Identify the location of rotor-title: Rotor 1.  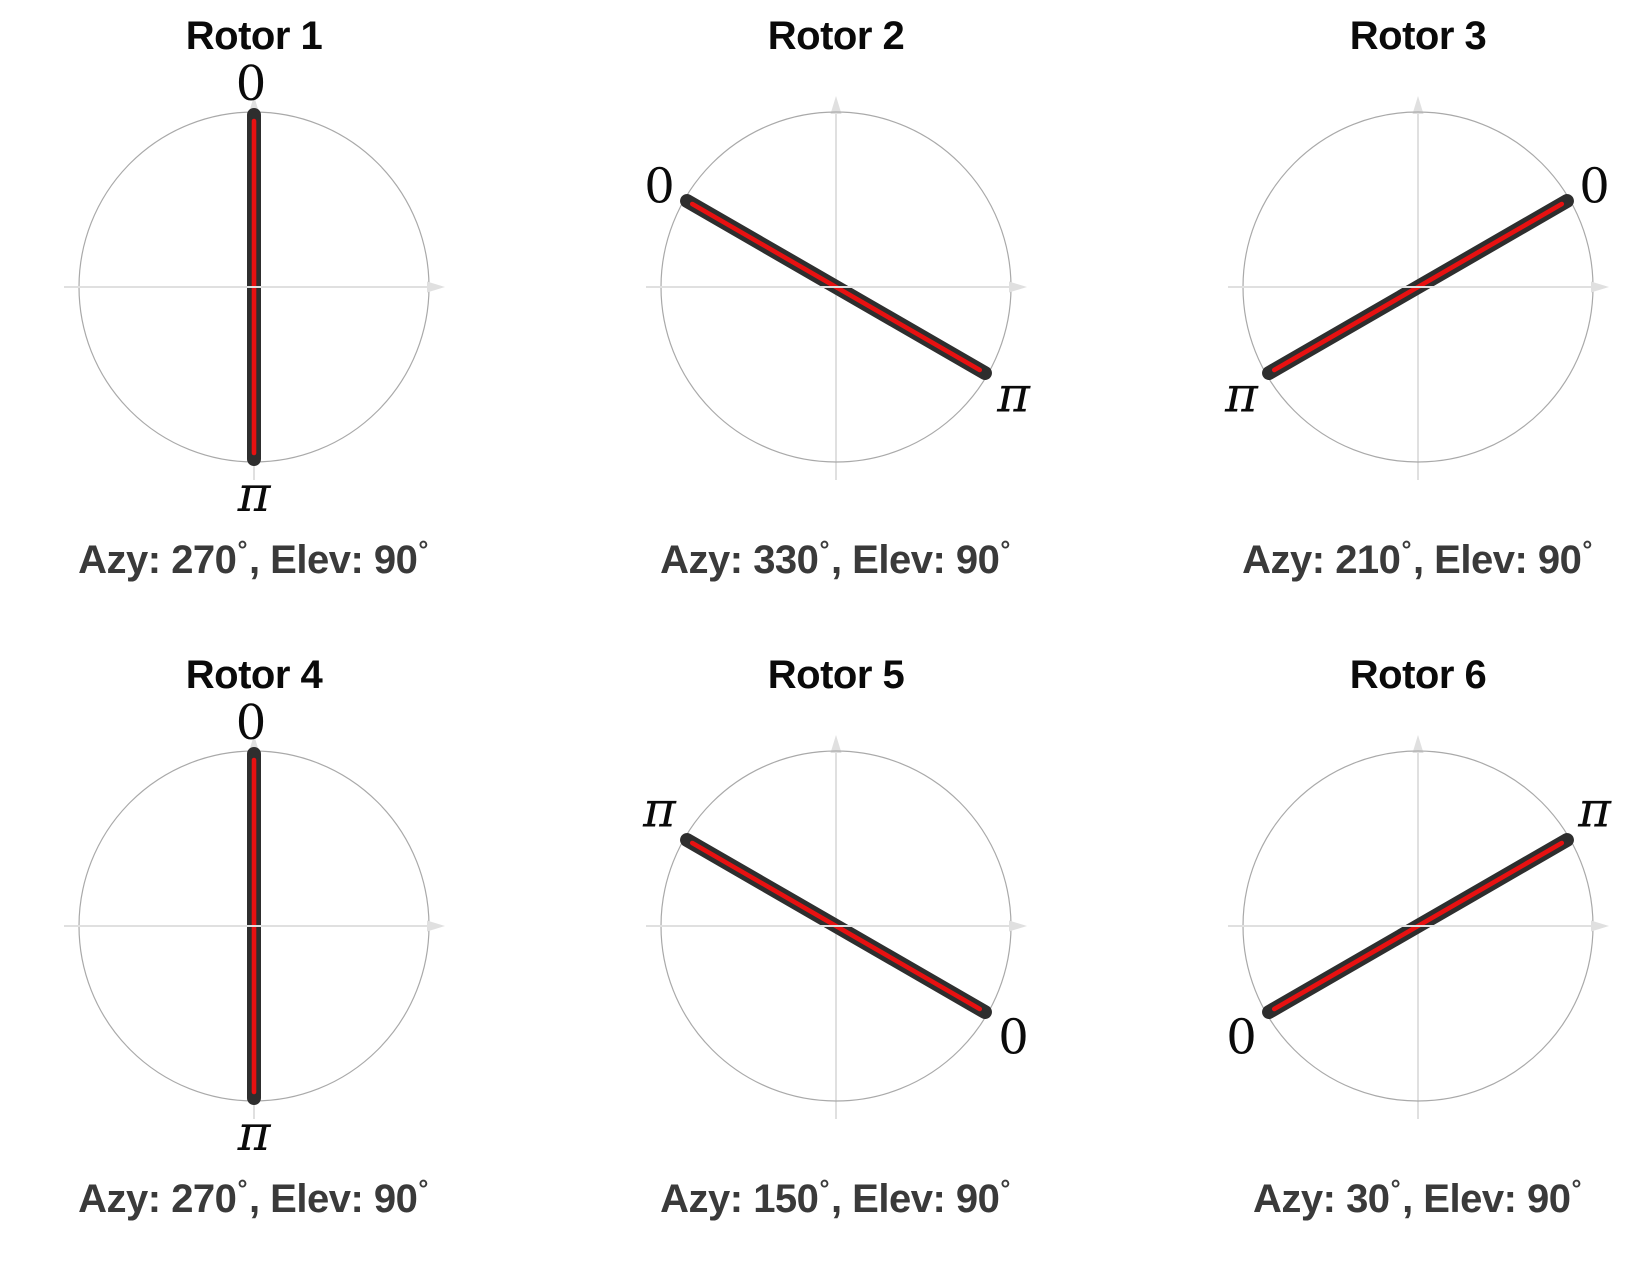
(254, 36).